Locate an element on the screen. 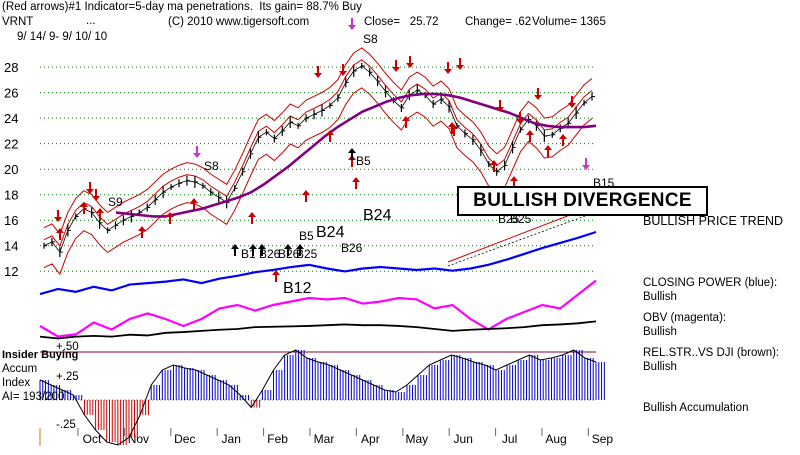  index-label: Index is located at coordinates (16, 383).